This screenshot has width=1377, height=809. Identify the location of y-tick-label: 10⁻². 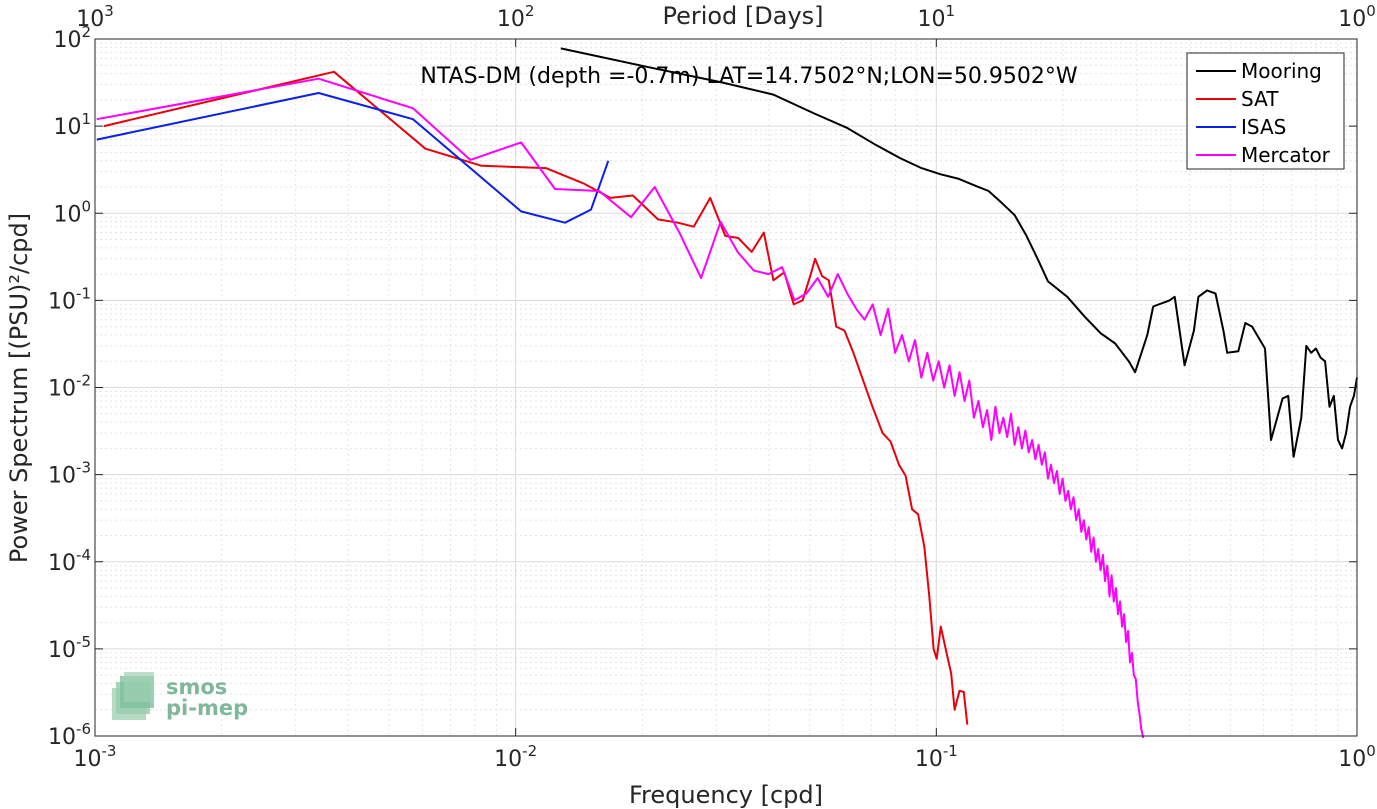
(69, 387).